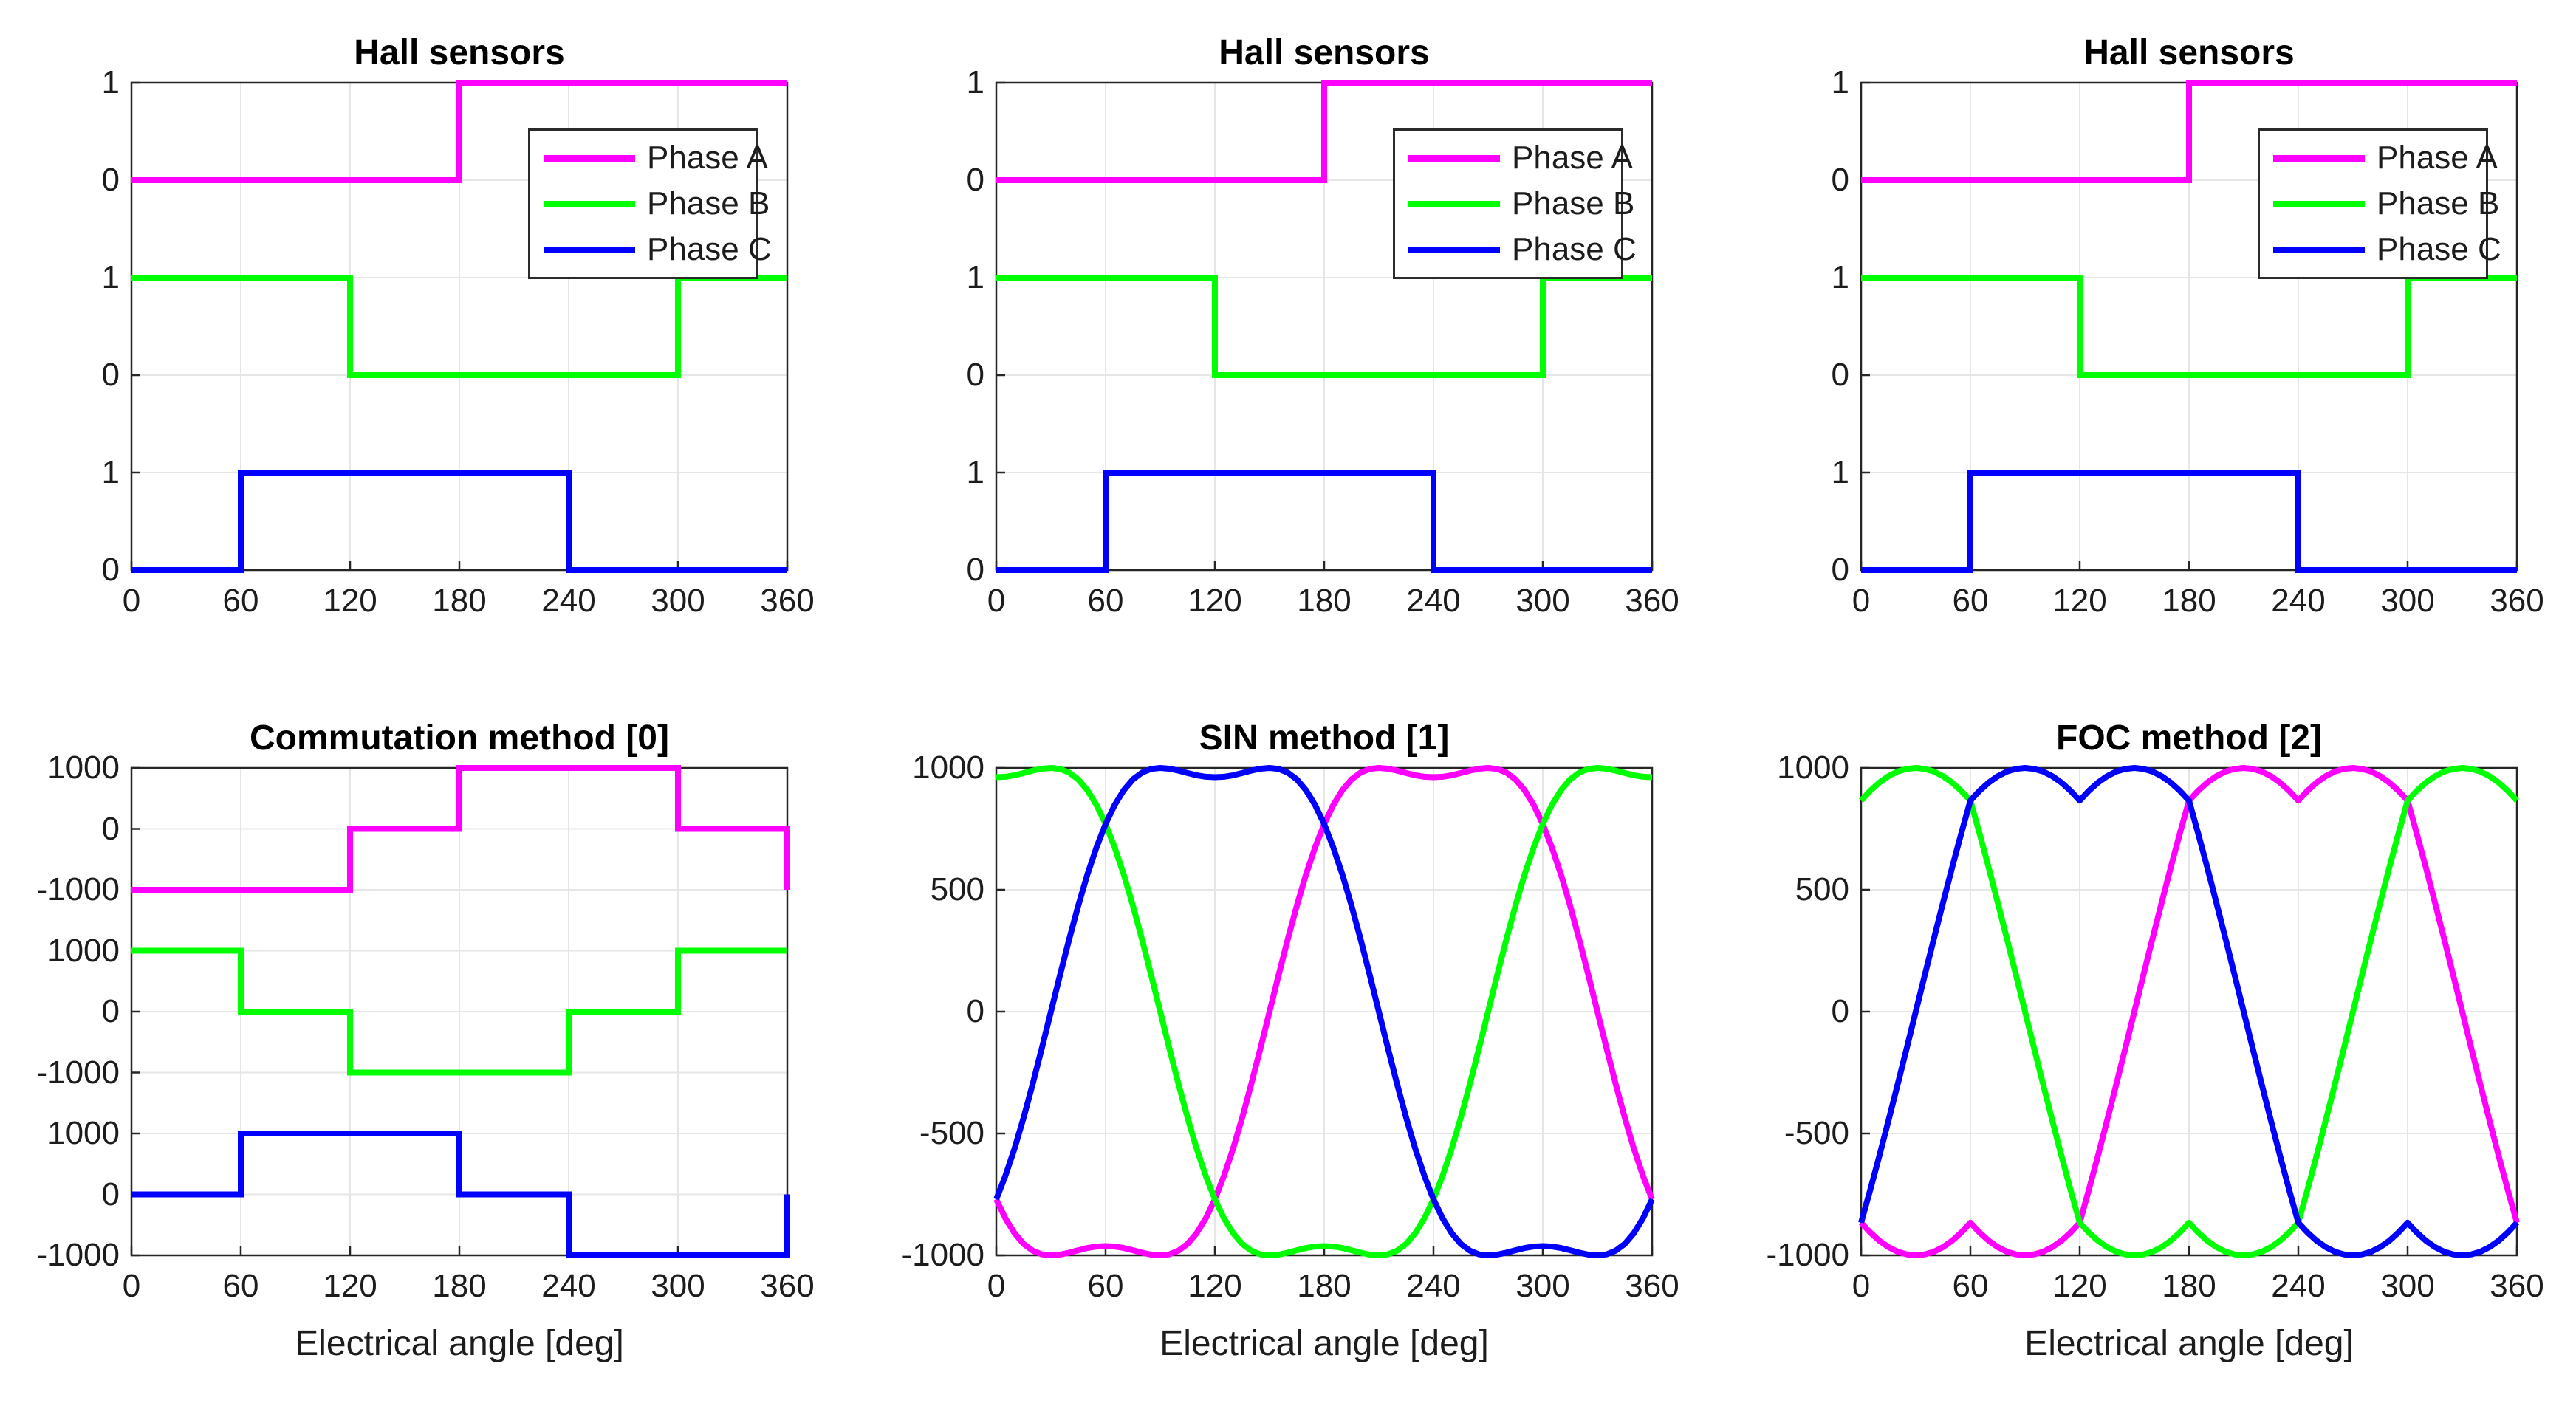  Describe the element at coordinates (951, 1133) in the screenshot. I see `y-tick-label: -500` at that location.